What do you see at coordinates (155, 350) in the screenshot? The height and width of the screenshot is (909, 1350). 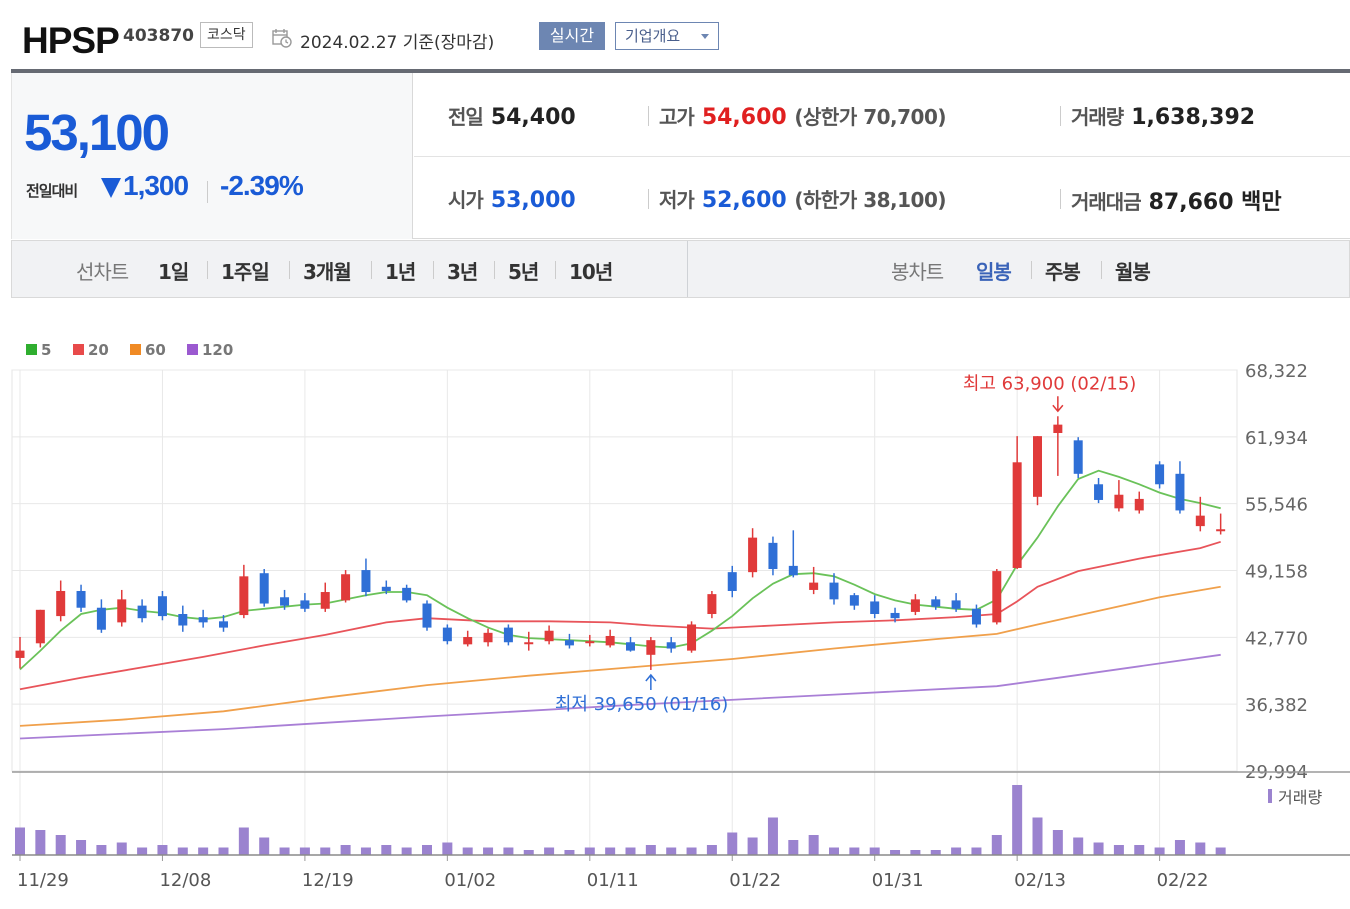 I see `legend-label-ma60: 60` at bounding box center [155, 350].